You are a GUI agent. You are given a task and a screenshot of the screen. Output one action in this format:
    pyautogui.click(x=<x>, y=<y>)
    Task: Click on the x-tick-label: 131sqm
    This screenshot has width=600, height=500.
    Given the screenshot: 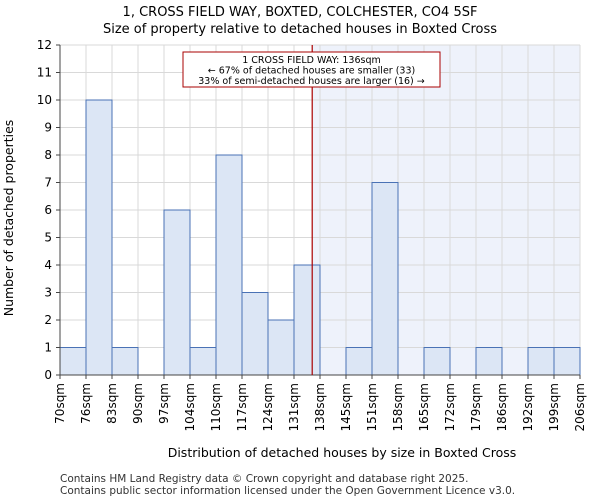 What is the action you would take?
    pyautogui.click(x=294, y=407)
    